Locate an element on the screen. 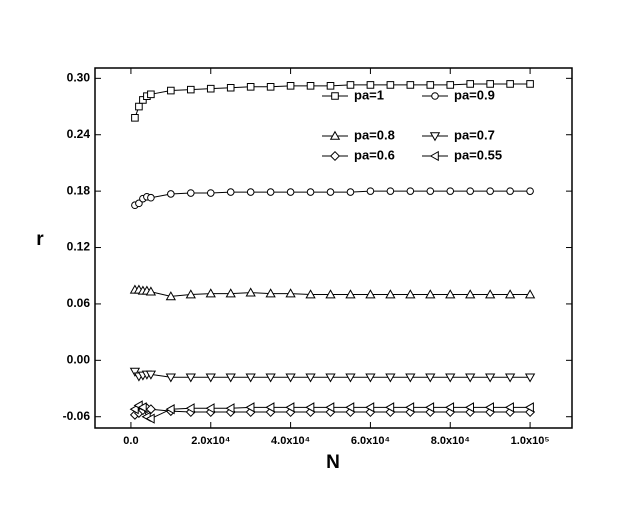  x-tick-label: 2.0x10⁴ is located at coordinates (210, 441).